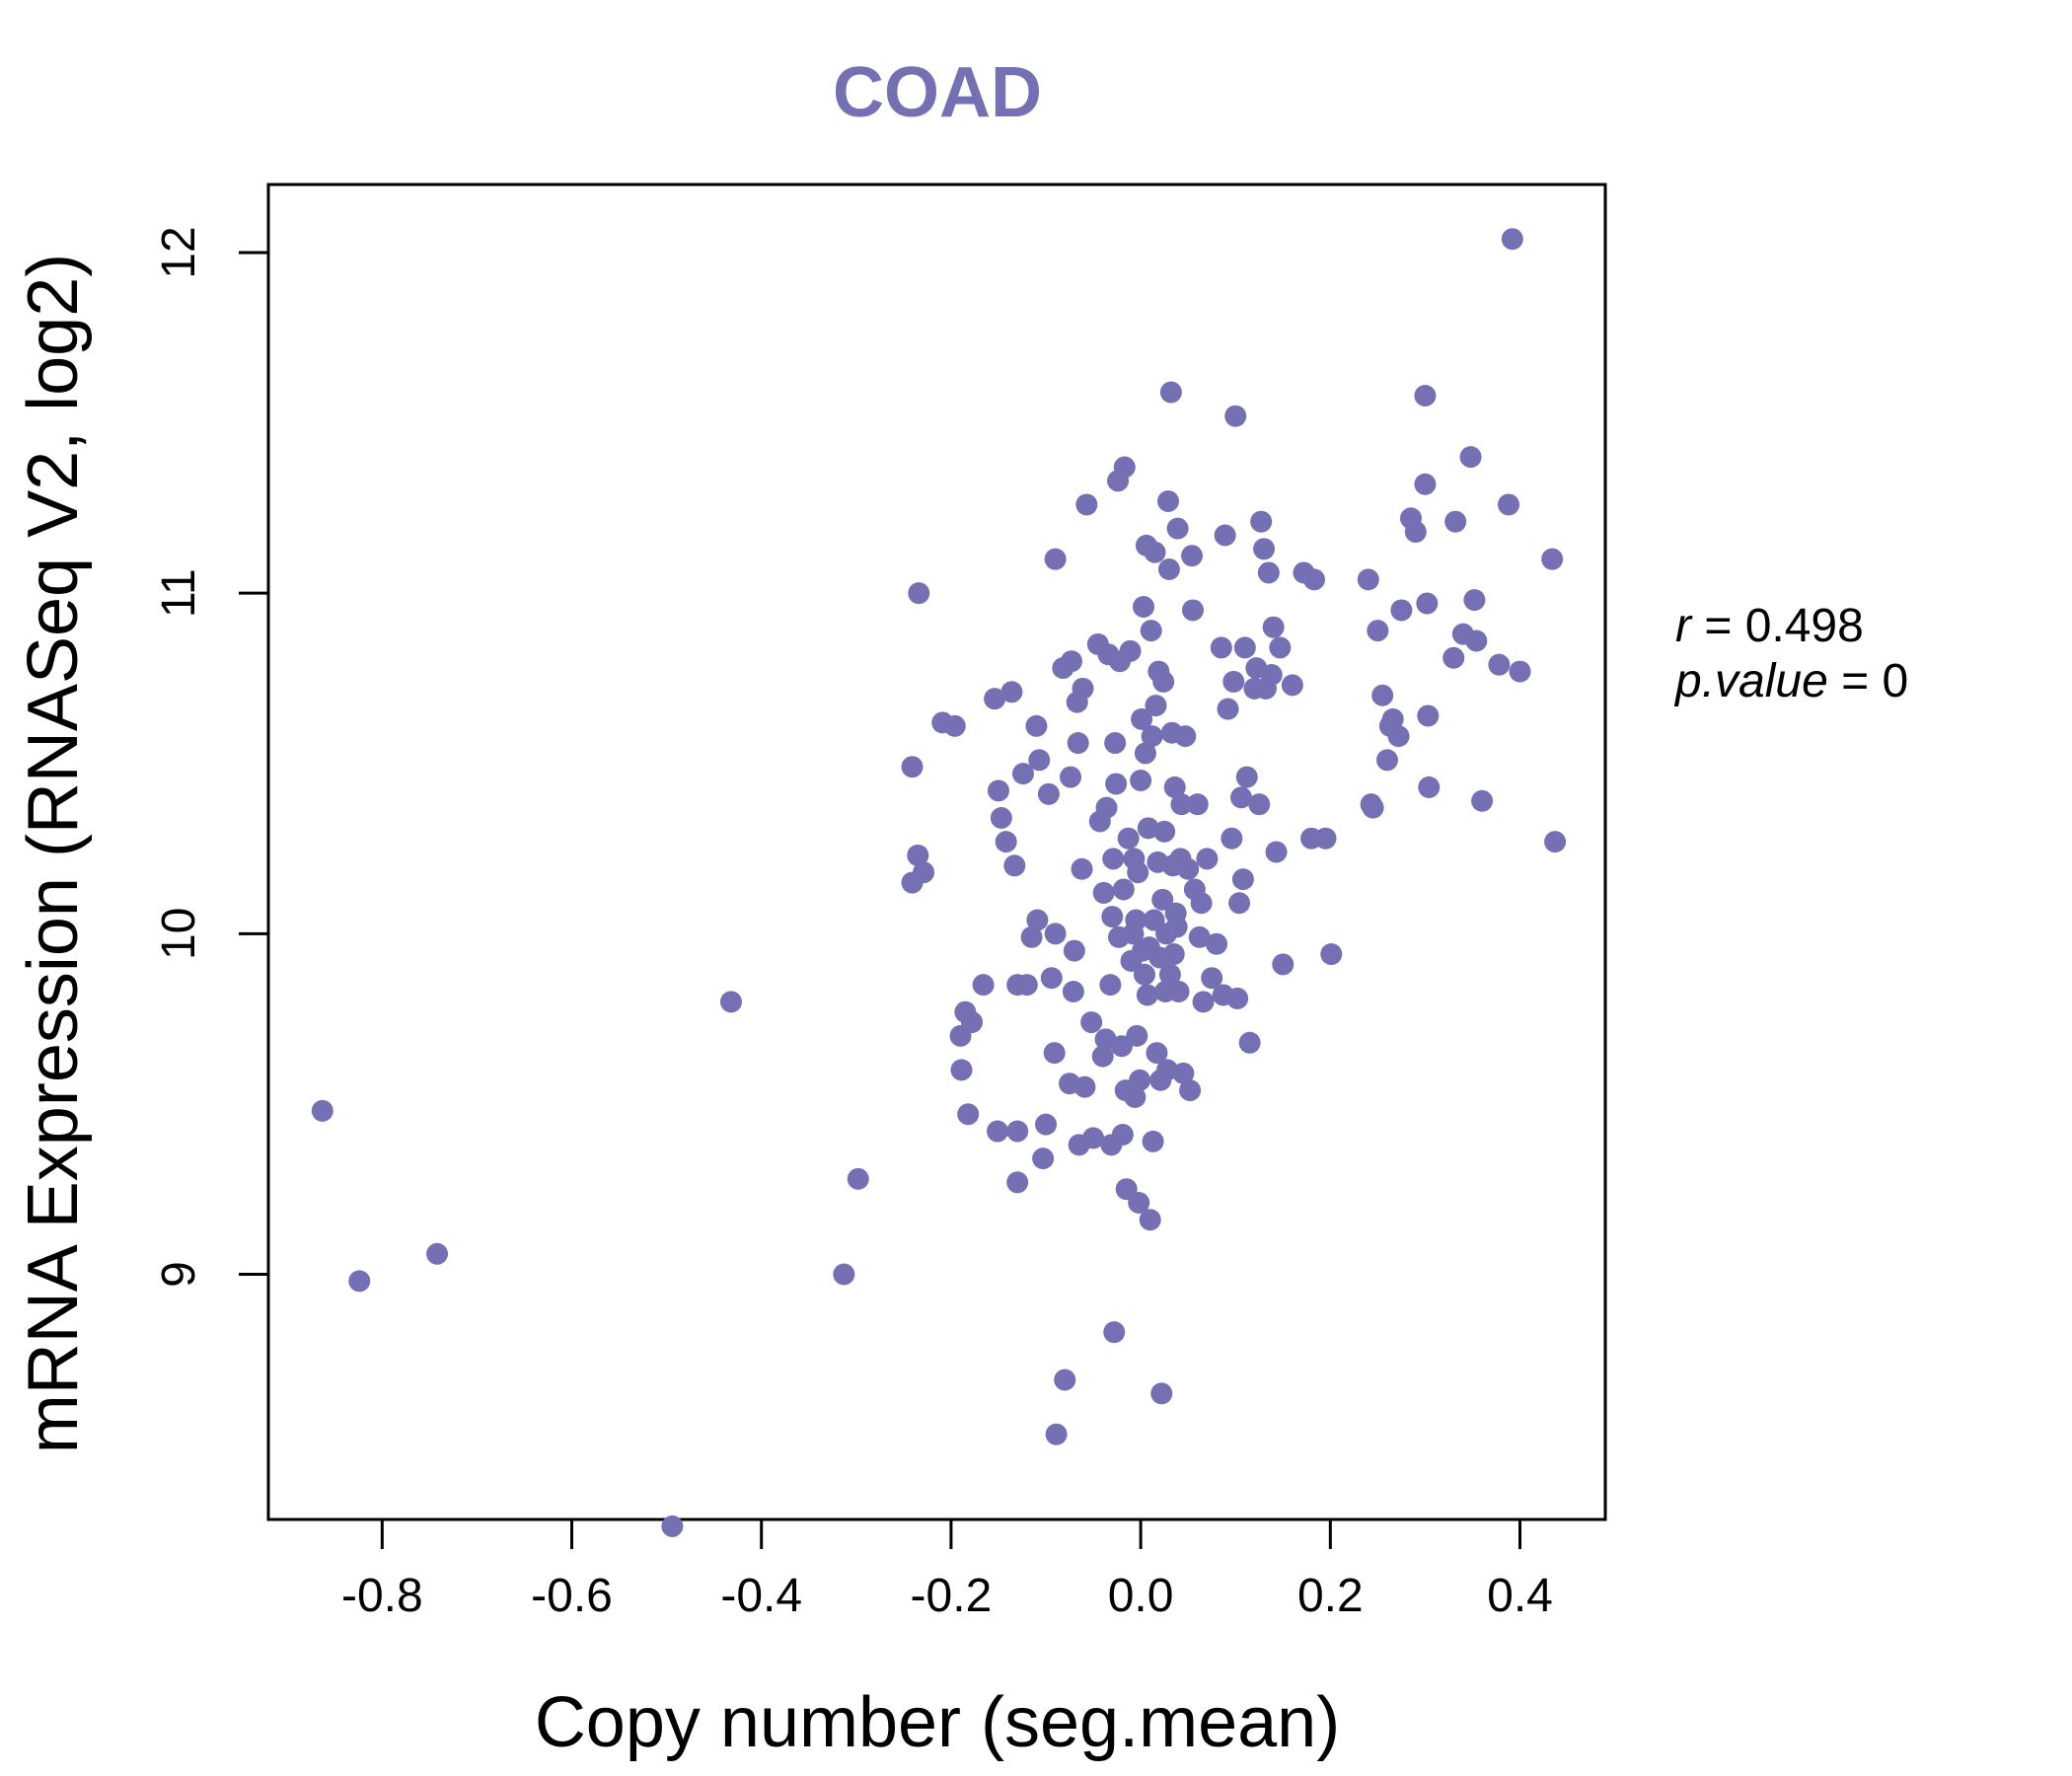  What do you see at coordinates (938, 1722) in the screenshot?
I see `x-axis-label: Copy number (seg.mean)` at bounding box center [938, 1722].